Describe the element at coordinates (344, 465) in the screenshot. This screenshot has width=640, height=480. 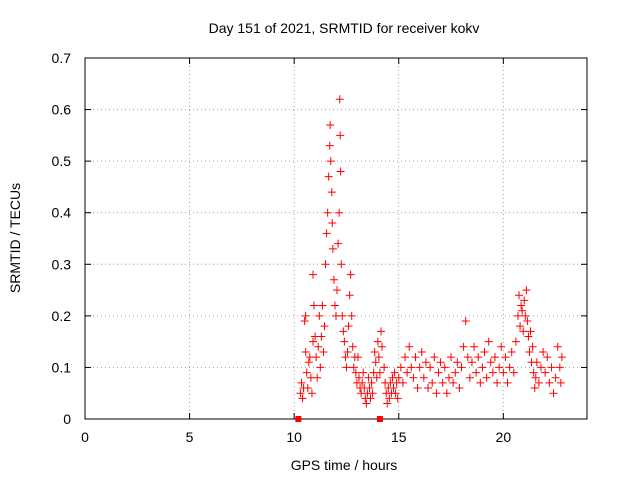
I see `x-axis-label: GPS time / hours` at that location.